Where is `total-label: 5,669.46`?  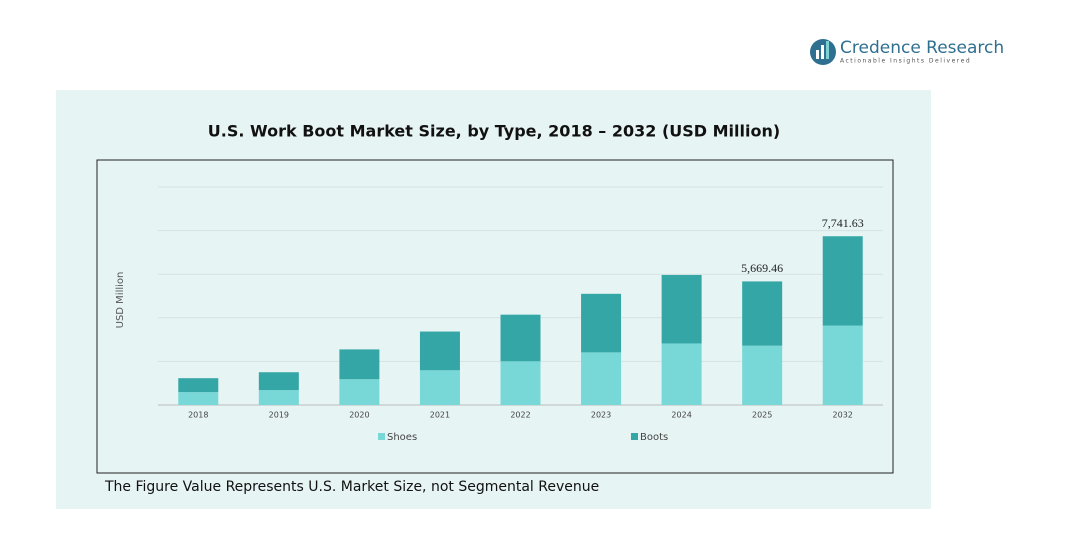 total-label: 5,669.46 is located at coordinates (762, 268).